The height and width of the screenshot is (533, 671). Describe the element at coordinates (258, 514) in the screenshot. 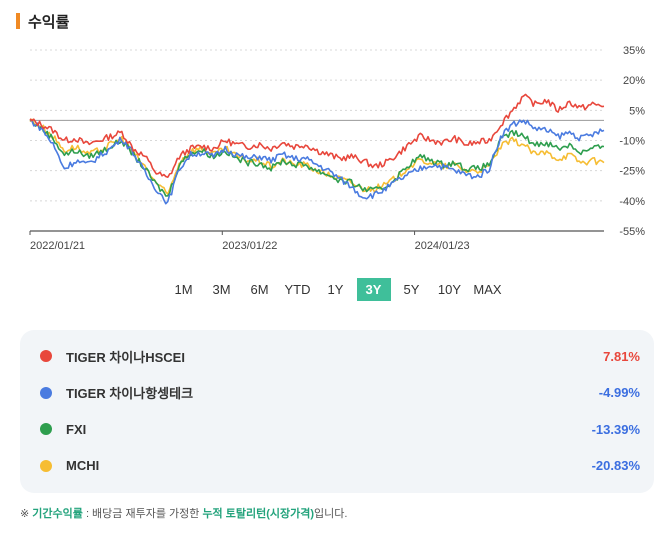

I see `footnote-highlight: 누적 토탈리턴(시장가격)` at that location.